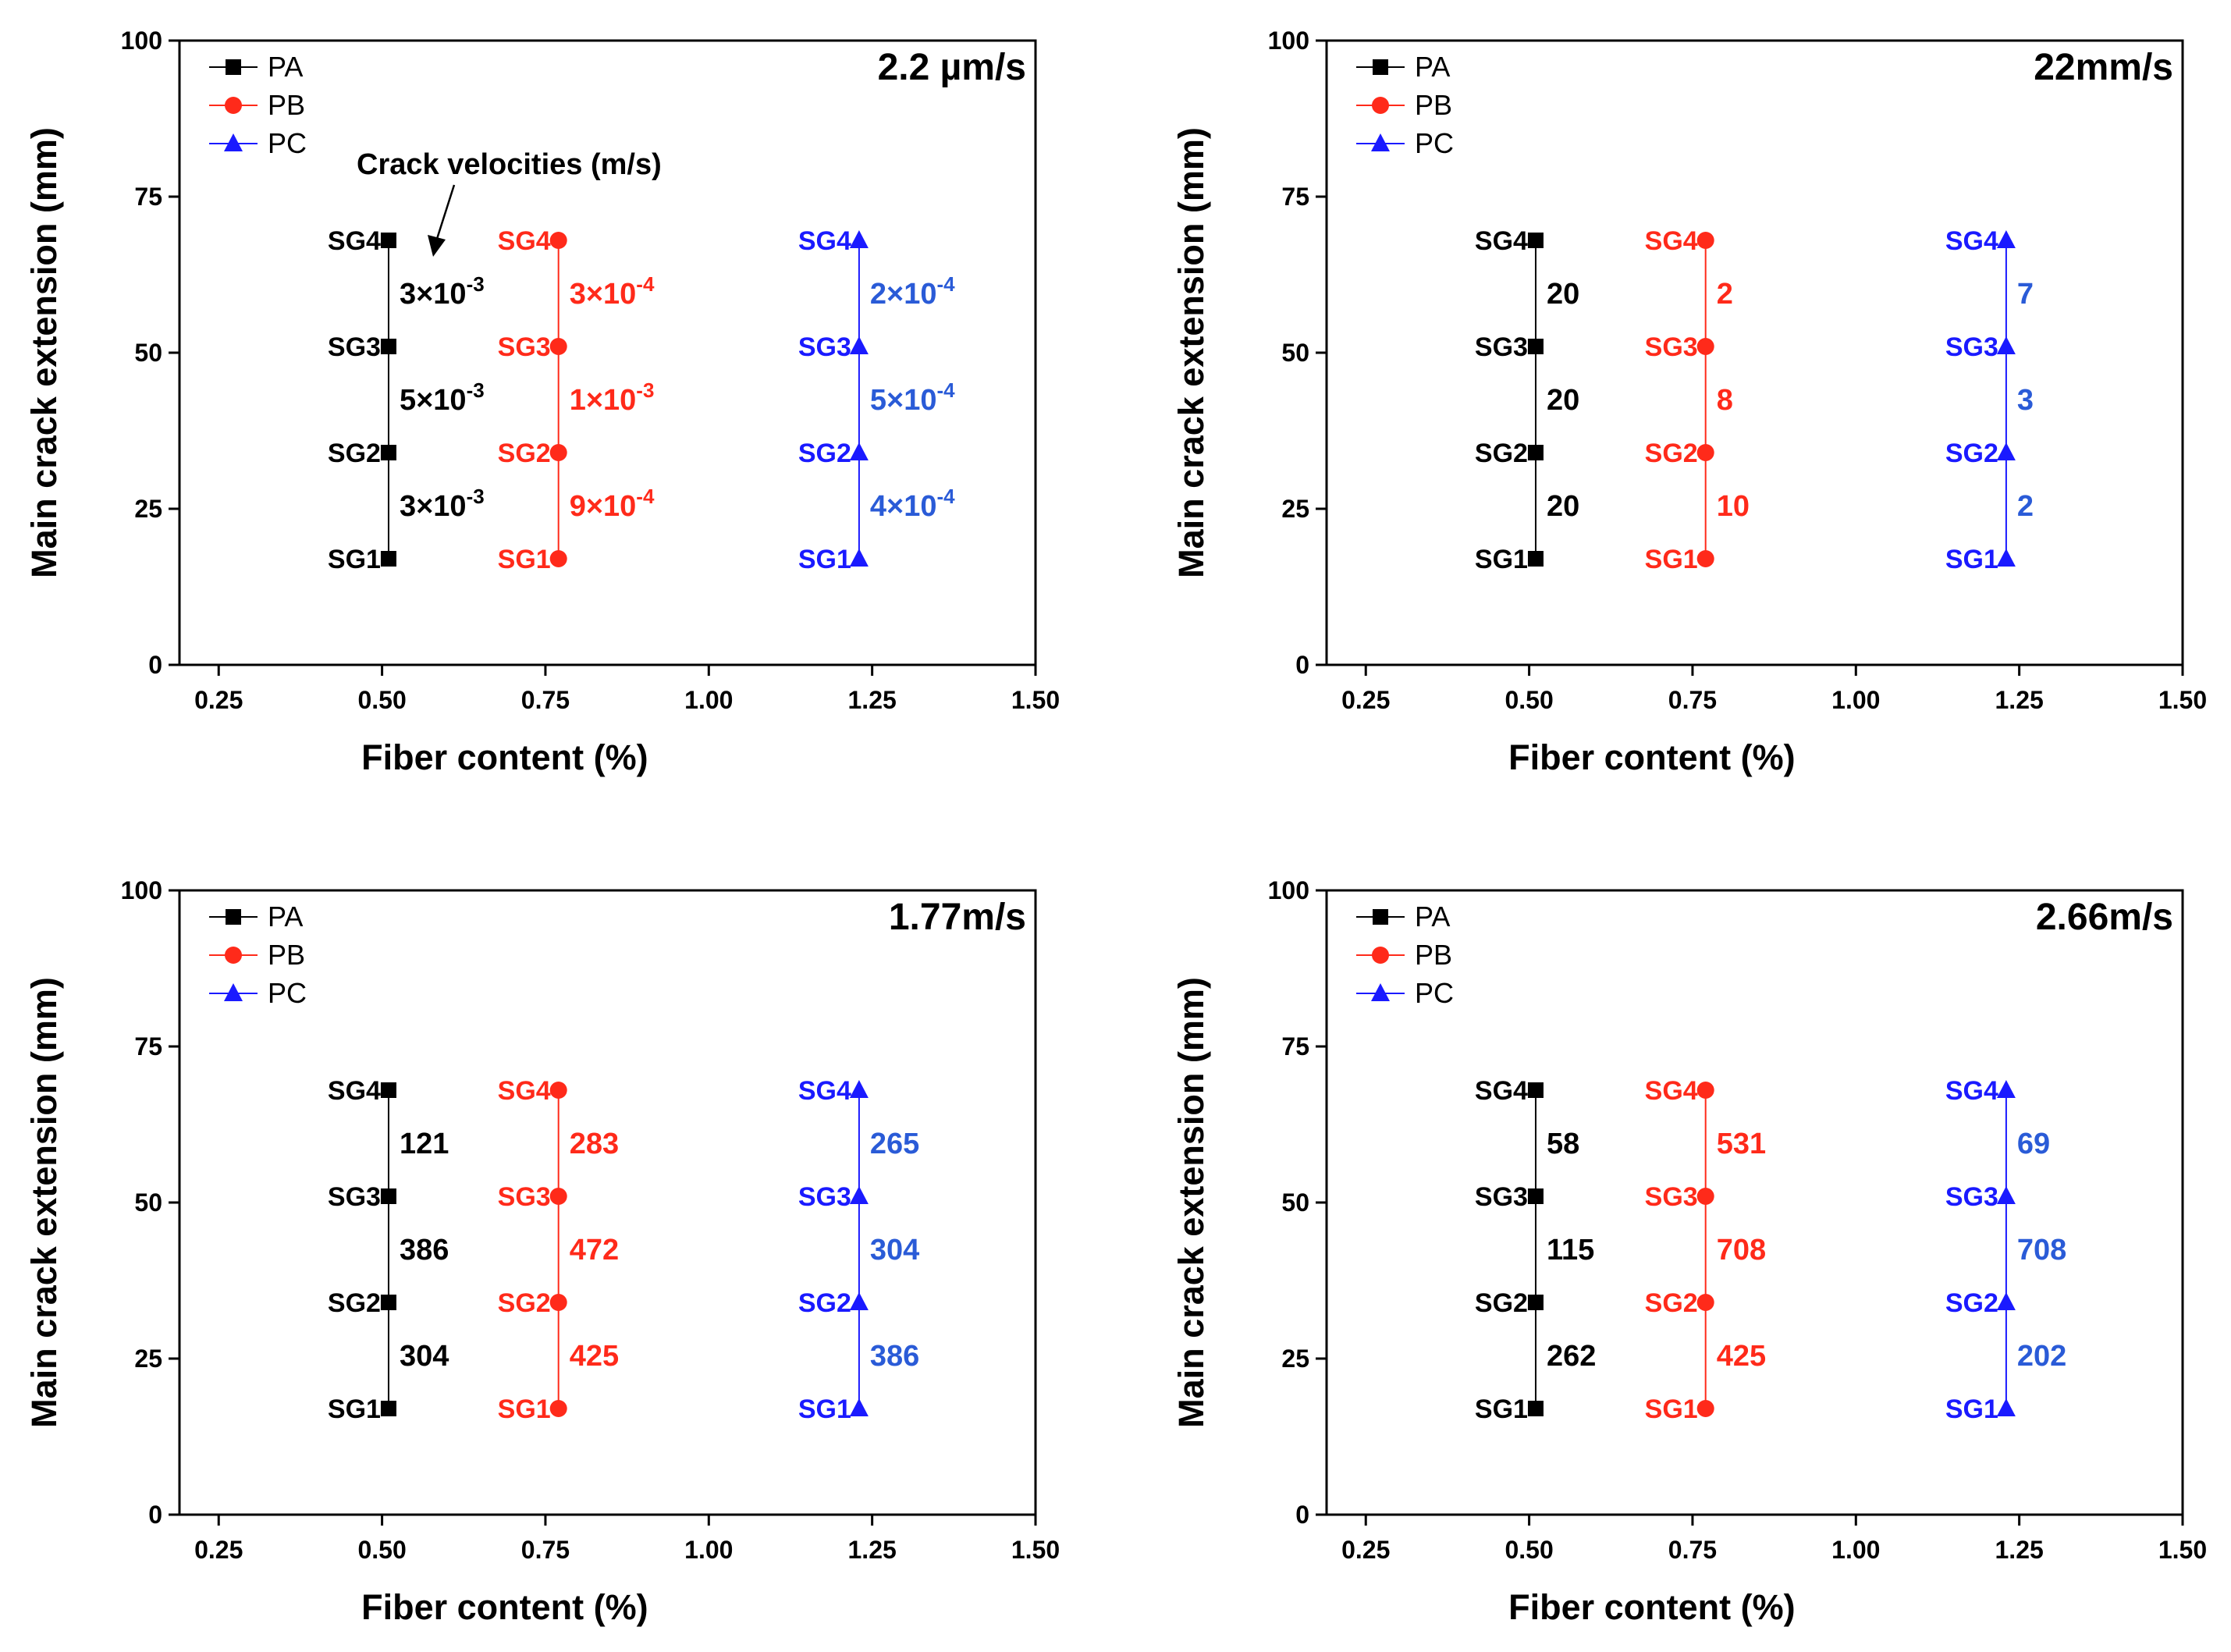 The width and height of the screenshot is (2231, 1652). Describe the element at coordinates (876, 400) in the screenshot. I see `series-pc: SG1 SG2 SG3 SG4 4×10⁻⁴ 5×10-4 2×10-4` at that location.